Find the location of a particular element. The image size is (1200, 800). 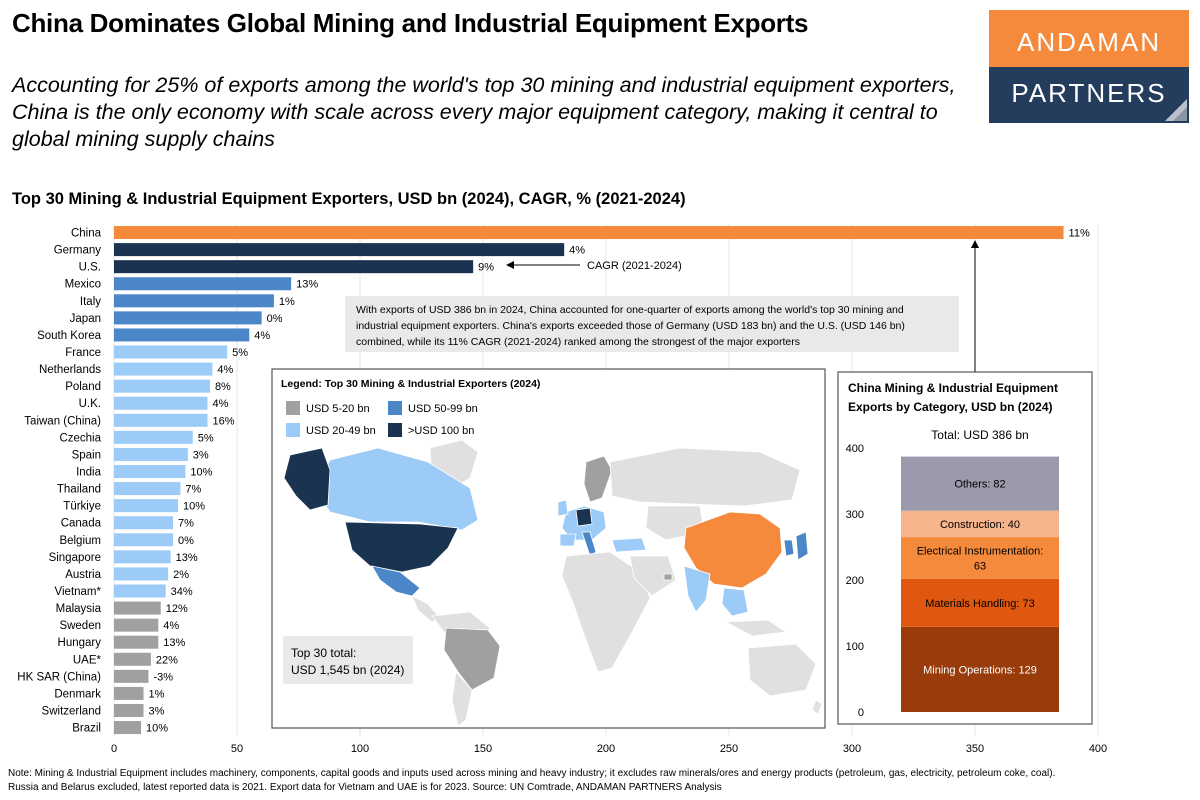

category-label: Belgium is located at coordinates (80, 541).